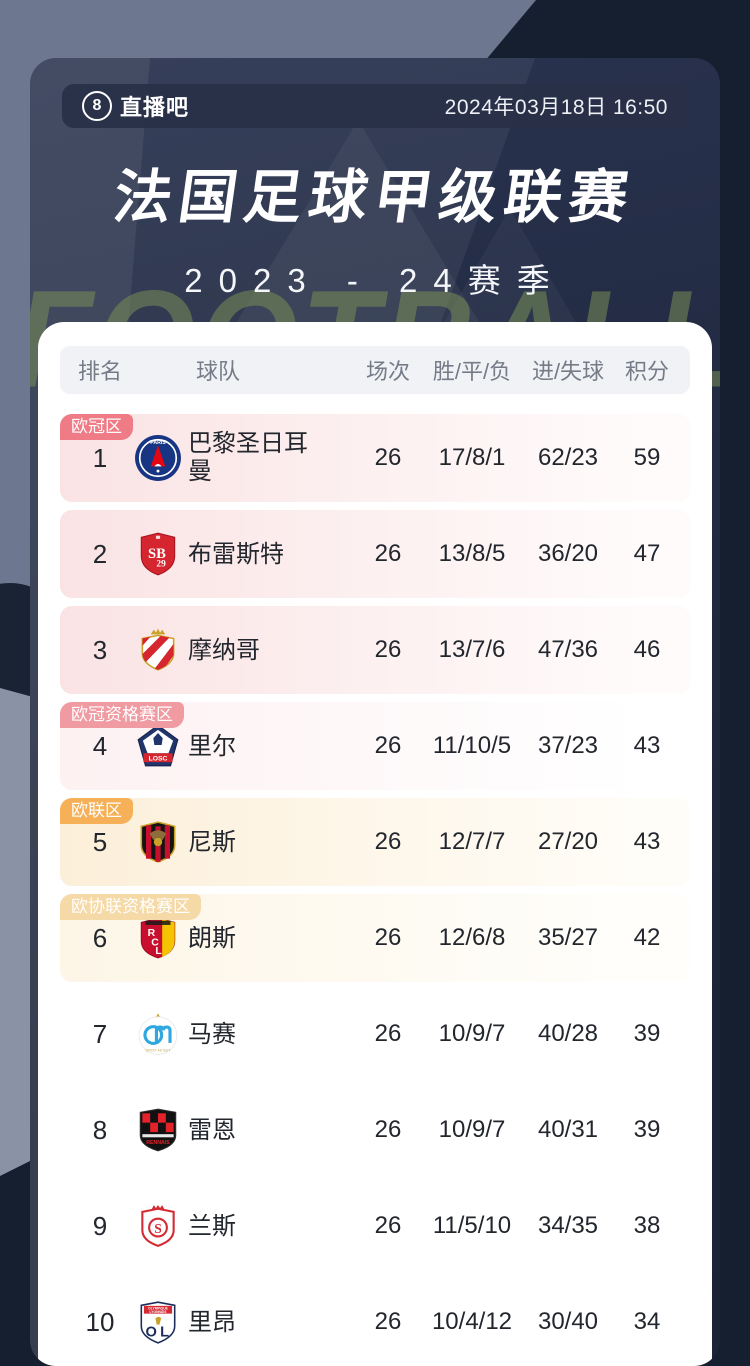 The width and height of the screenshot is (750, 1366). I want to click on team-goals: 40/31, so click(568, 1129).